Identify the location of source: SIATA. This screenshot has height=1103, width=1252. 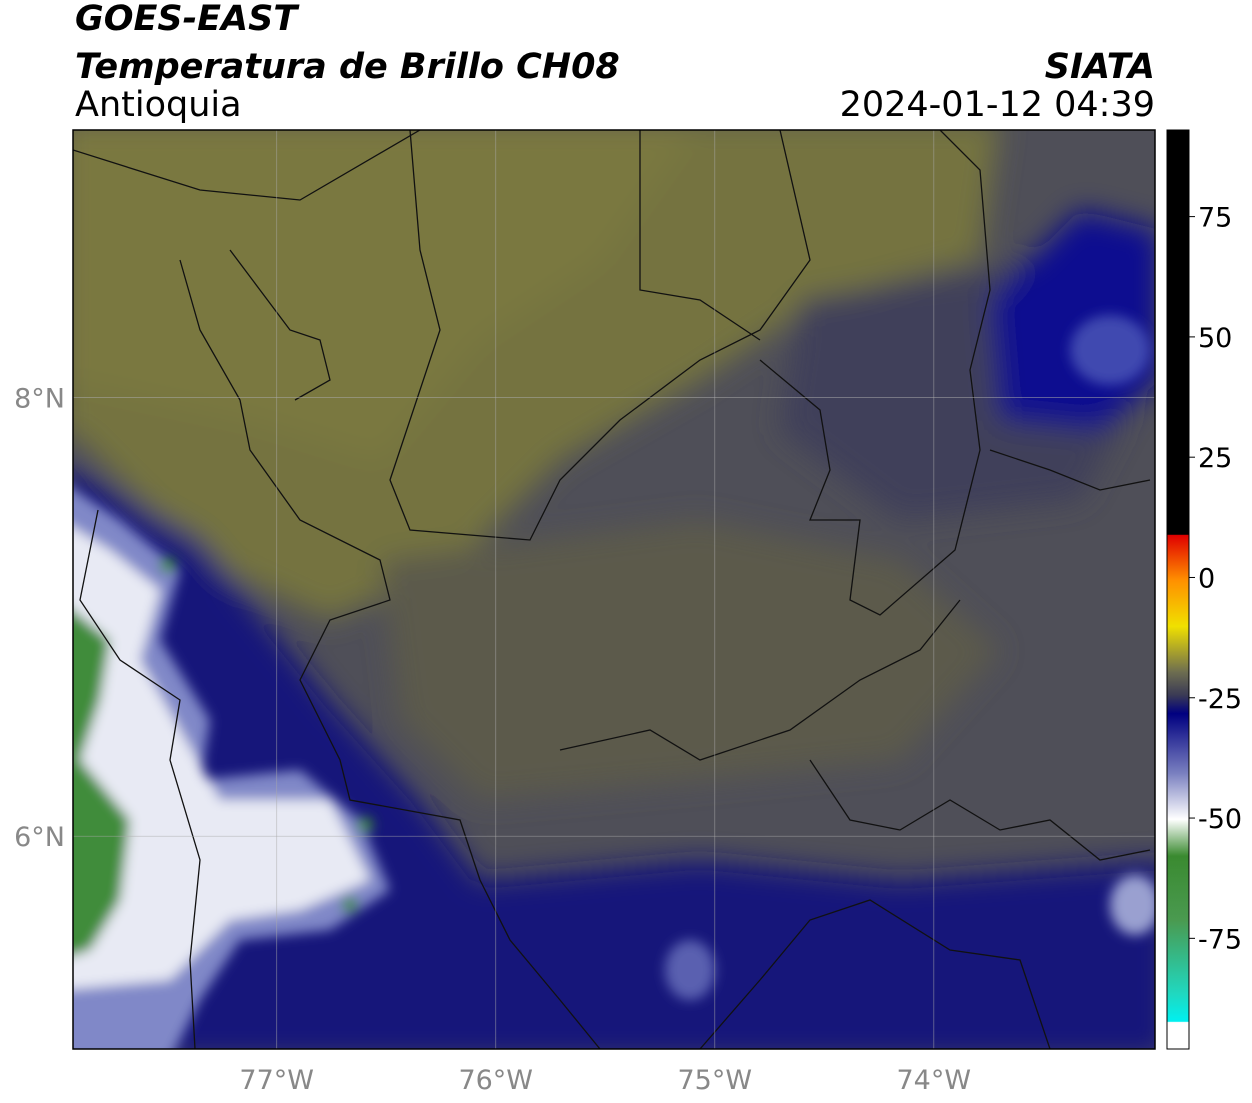
(1100, 67).